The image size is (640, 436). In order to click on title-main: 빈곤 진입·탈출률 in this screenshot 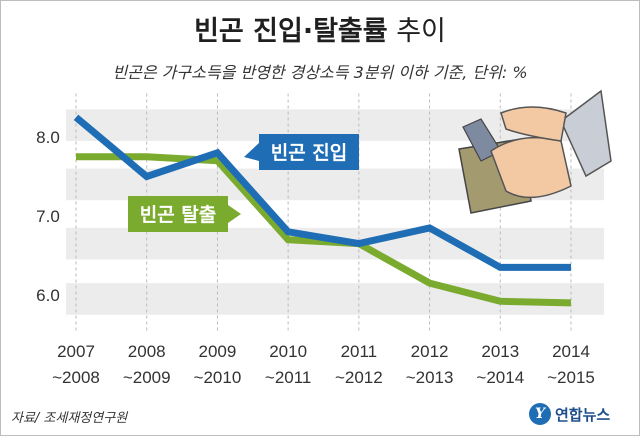, I will do `click(291, 31)`.